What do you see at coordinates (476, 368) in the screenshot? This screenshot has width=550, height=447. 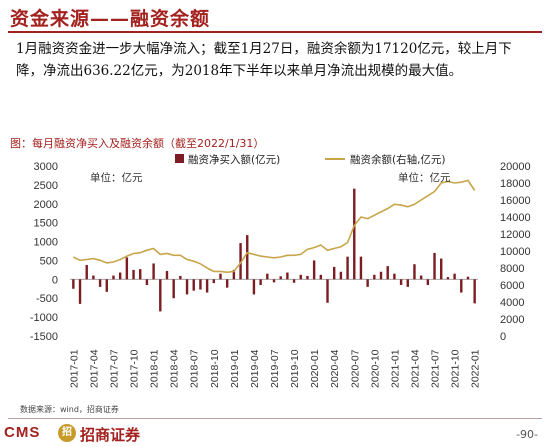 I see `x-tick-label: 2022-01` at bounding box center [476, 368].